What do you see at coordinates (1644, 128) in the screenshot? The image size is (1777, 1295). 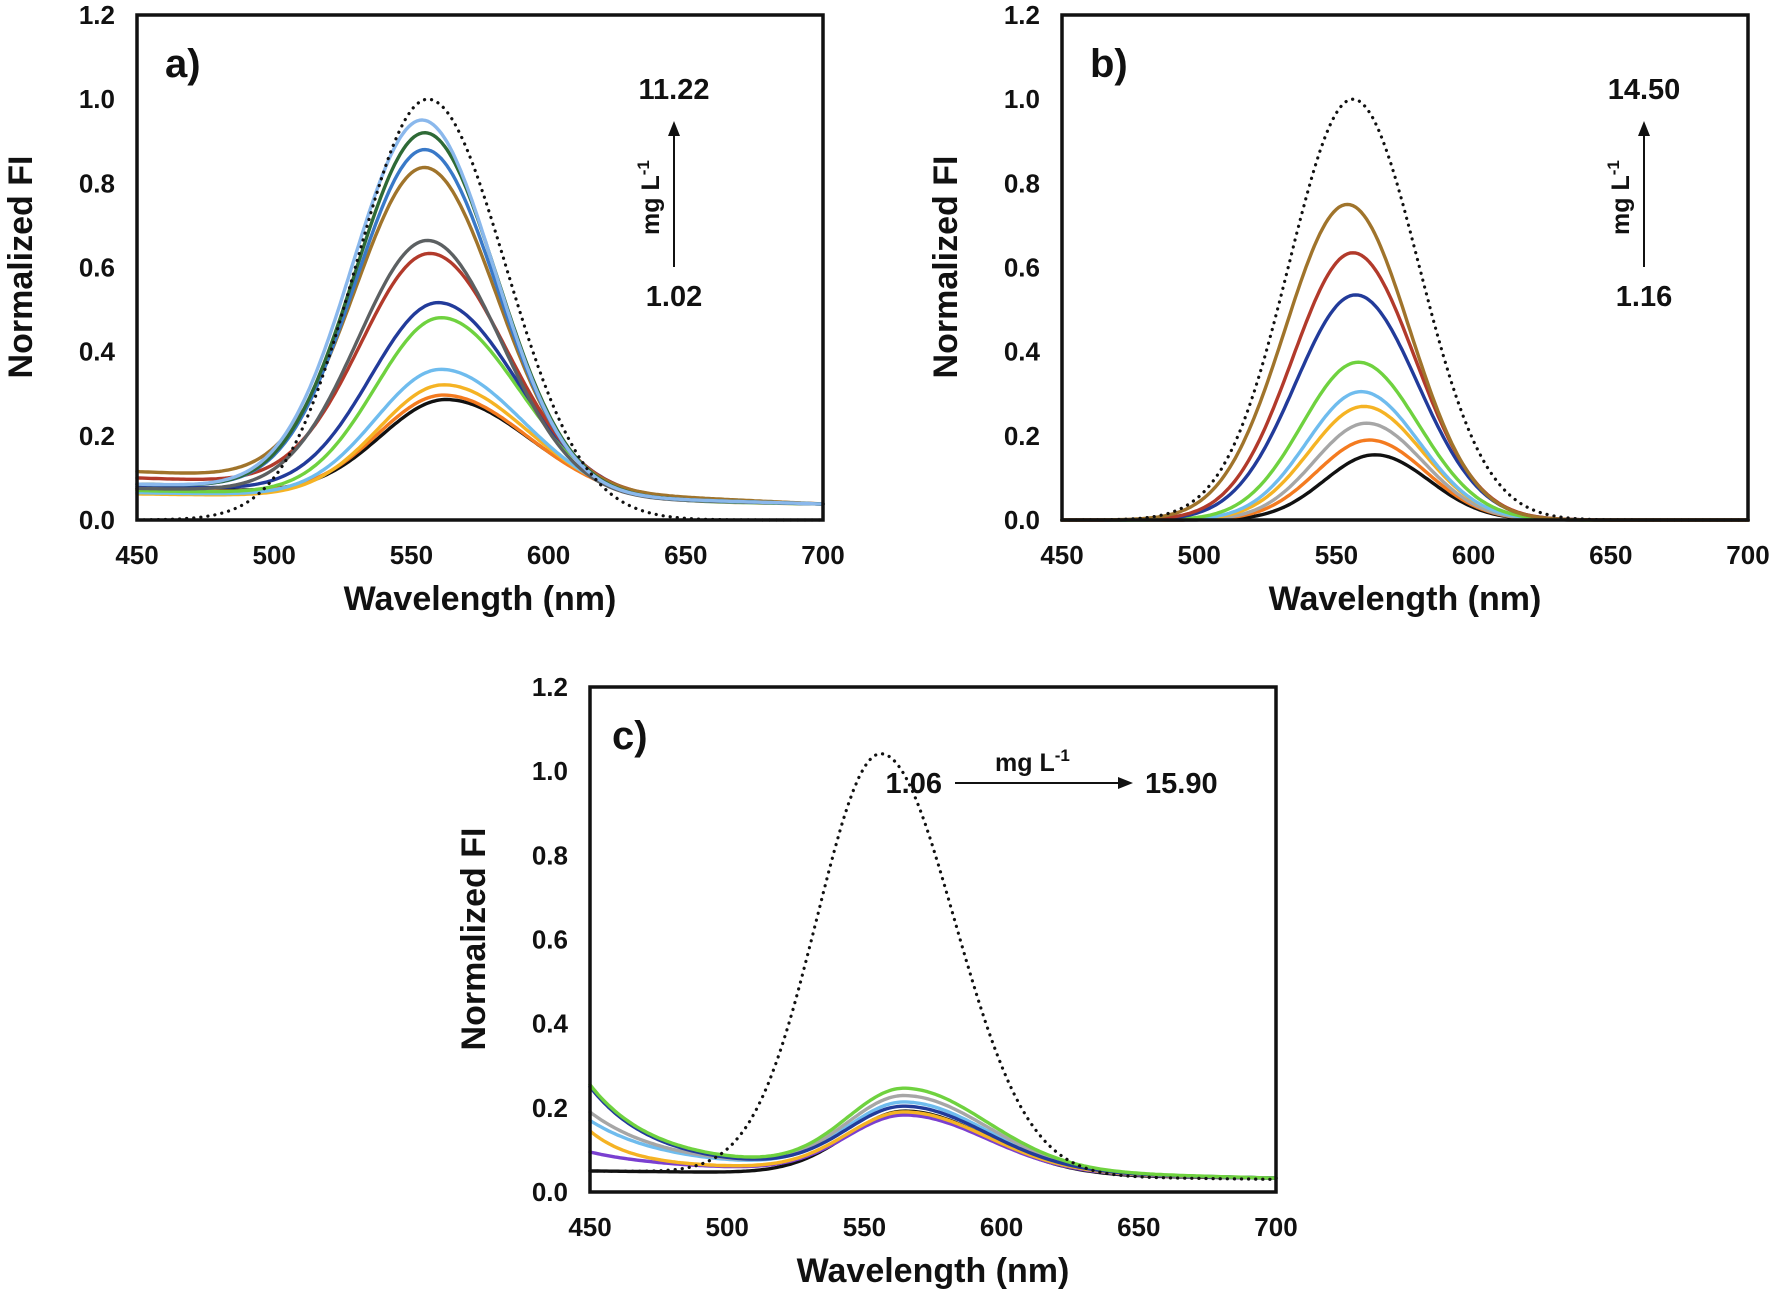 I see `panel-b-arrow-head-icon` at bounding box center [1644, 128].